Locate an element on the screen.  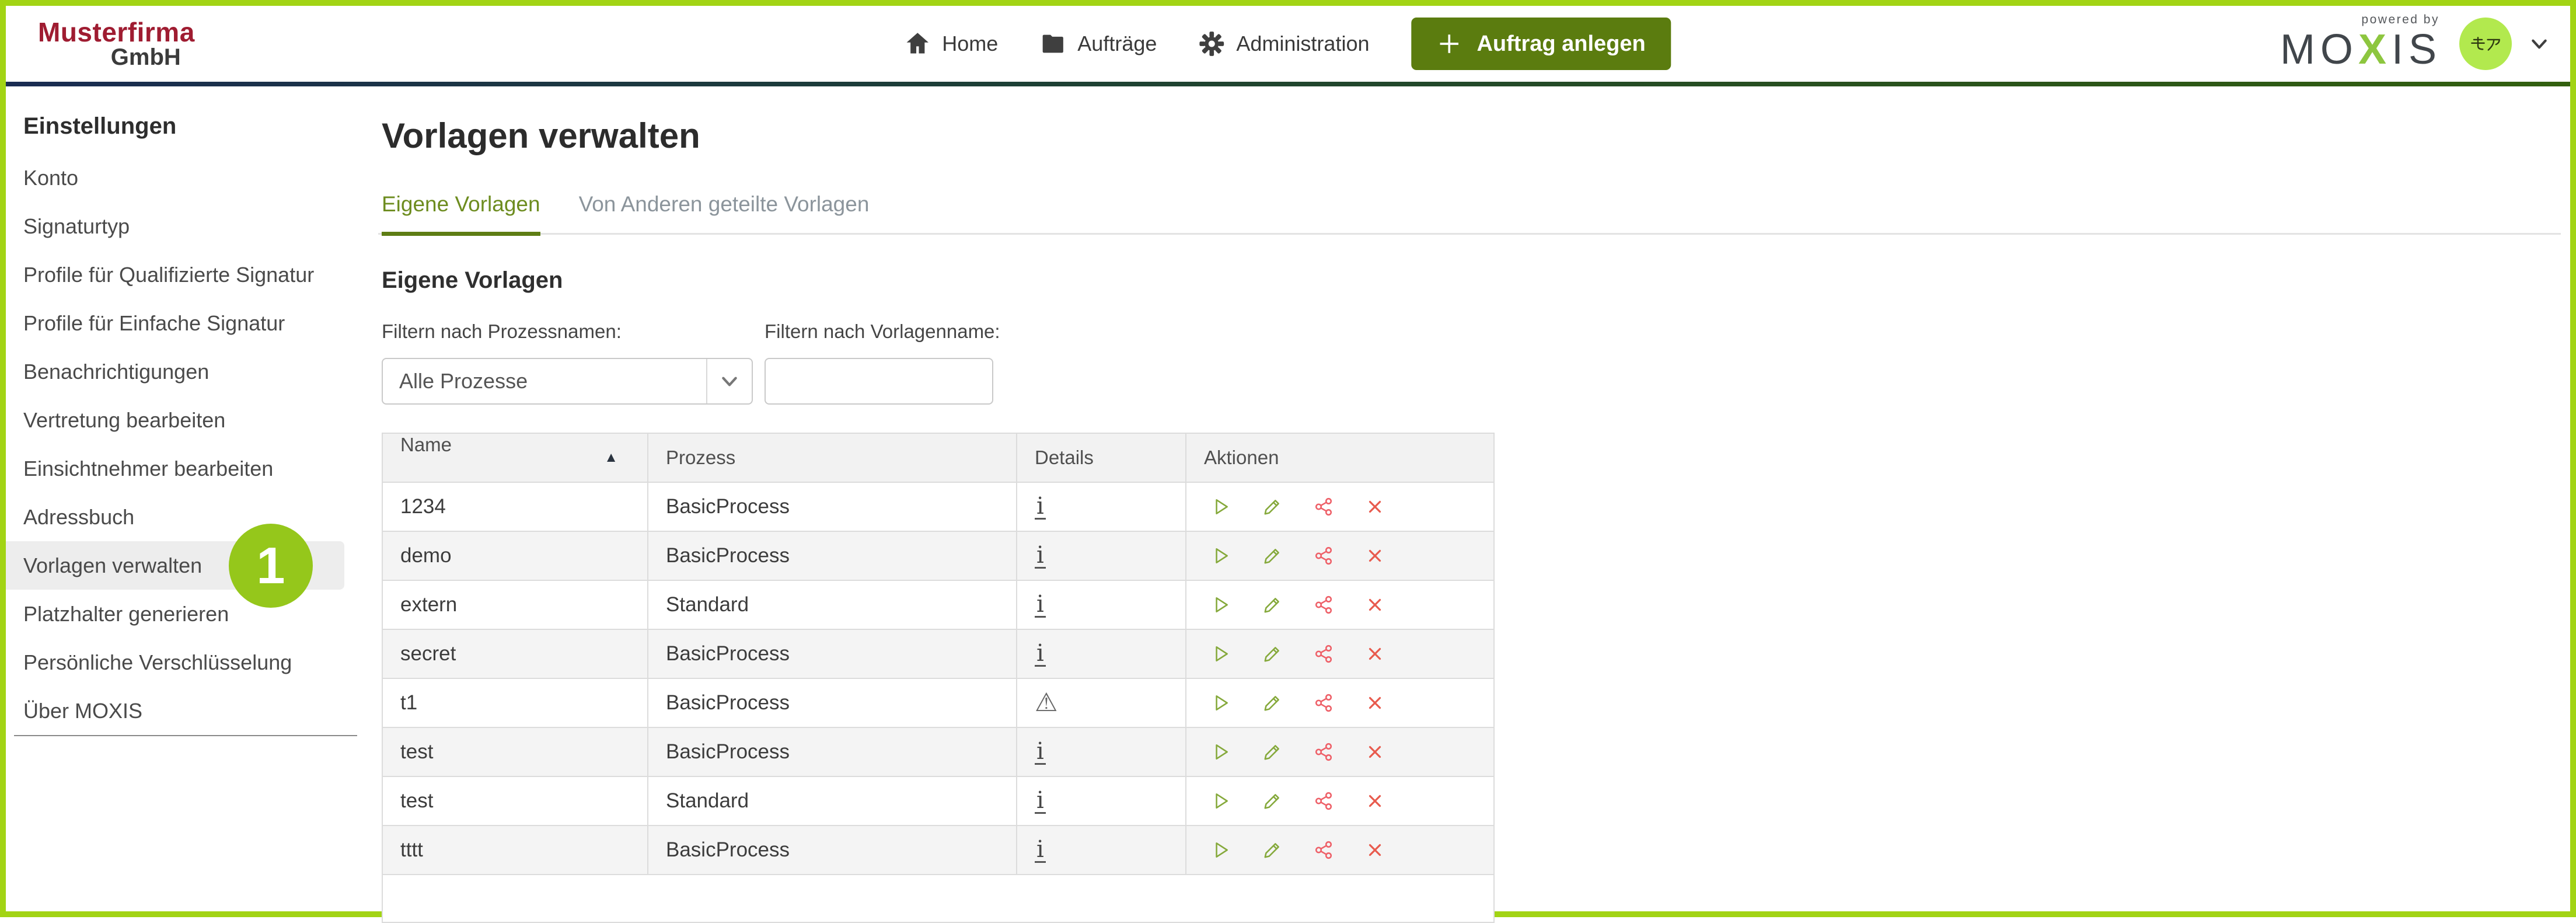
sidebar-item-label: Konto is located at coordinates (51, 178).